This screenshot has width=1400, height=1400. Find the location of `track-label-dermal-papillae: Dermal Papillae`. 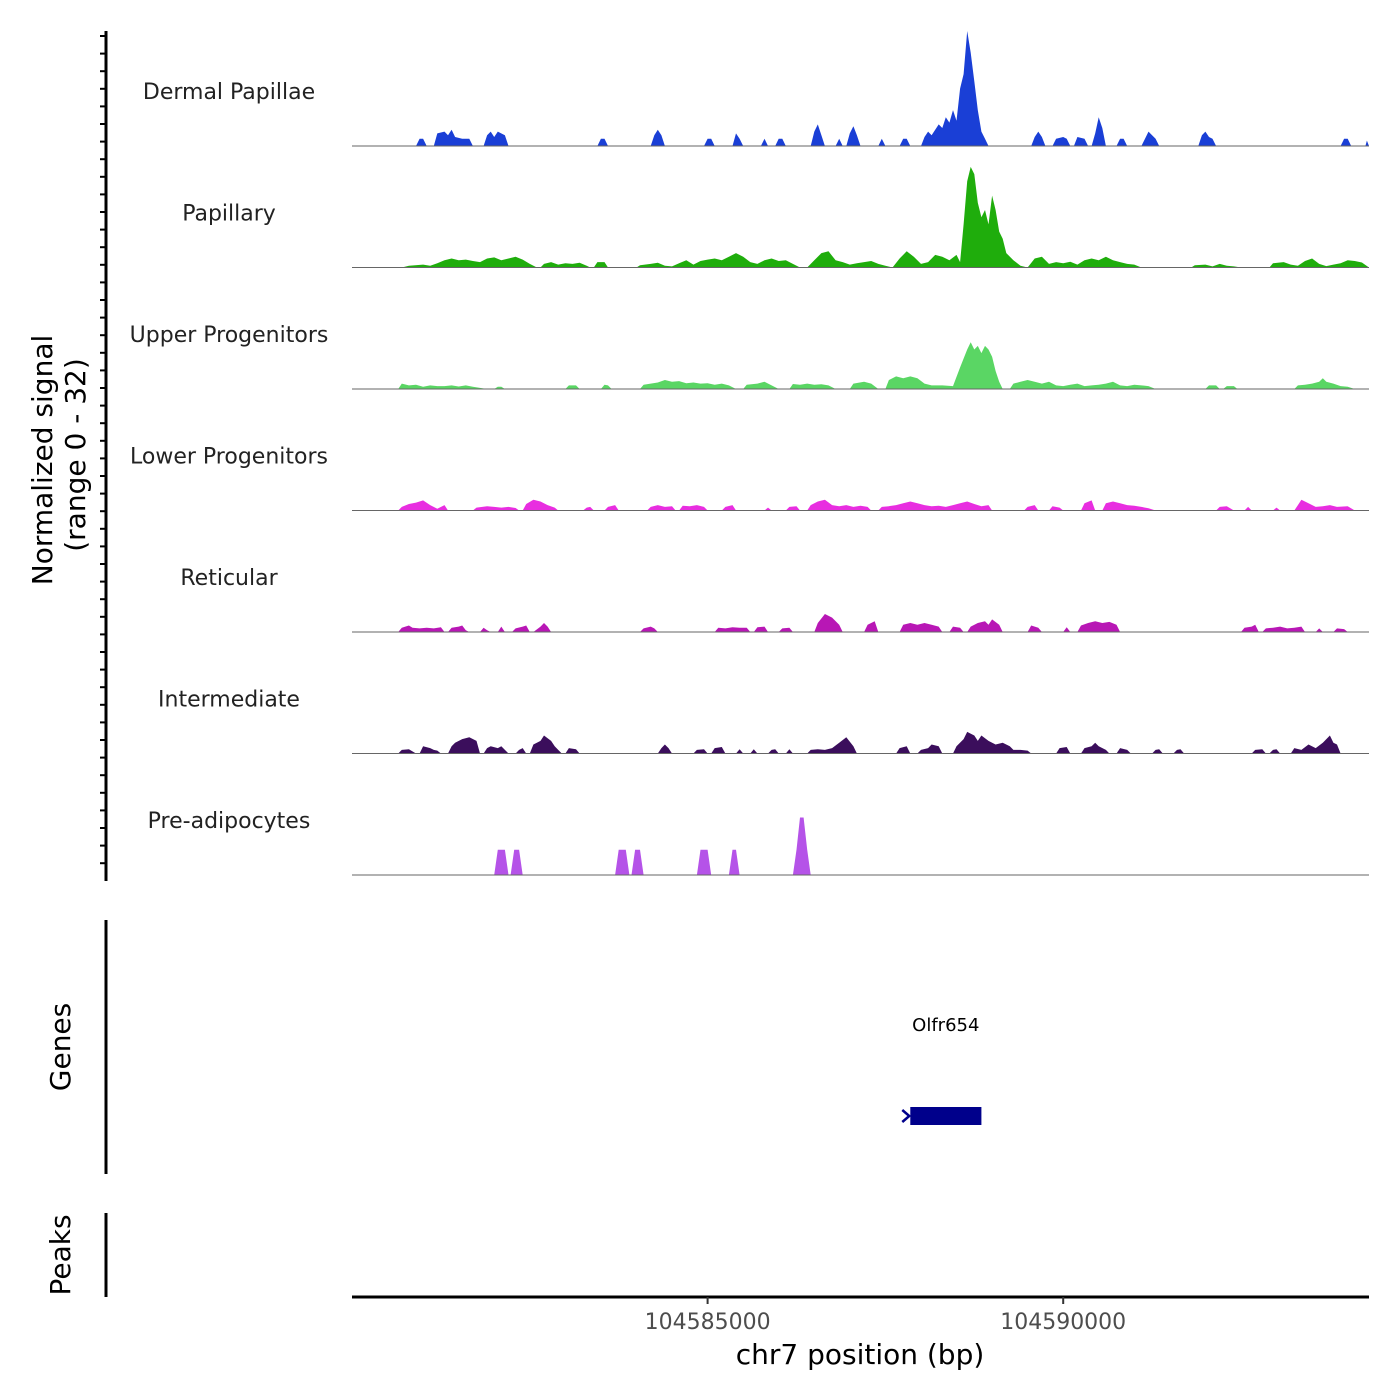

track-label-dermal-papillae: Dermal Papillae is located at coordinates (229, 92).